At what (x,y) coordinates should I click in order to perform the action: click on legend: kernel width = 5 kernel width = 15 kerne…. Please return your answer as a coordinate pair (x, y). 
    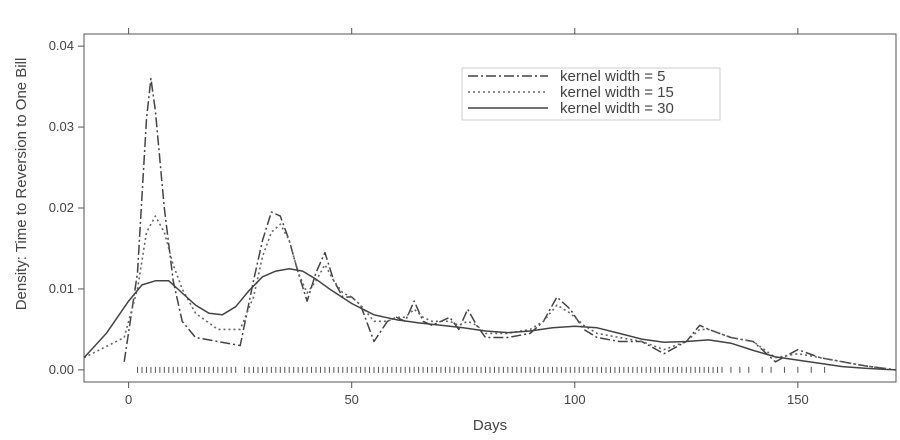
    Looking at the image, I should click on (591, 94).